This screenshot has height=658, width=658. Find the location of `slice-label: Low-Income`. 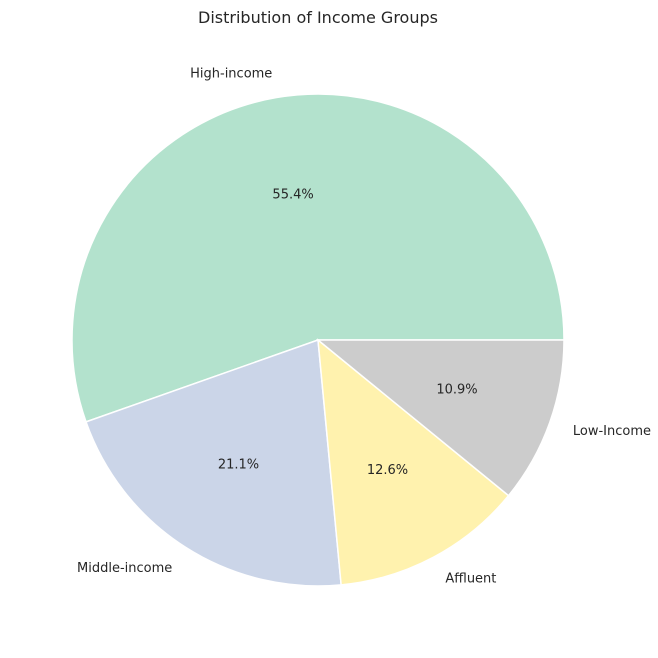

slice-label: Low-Income is located at coordinates (612, 431).